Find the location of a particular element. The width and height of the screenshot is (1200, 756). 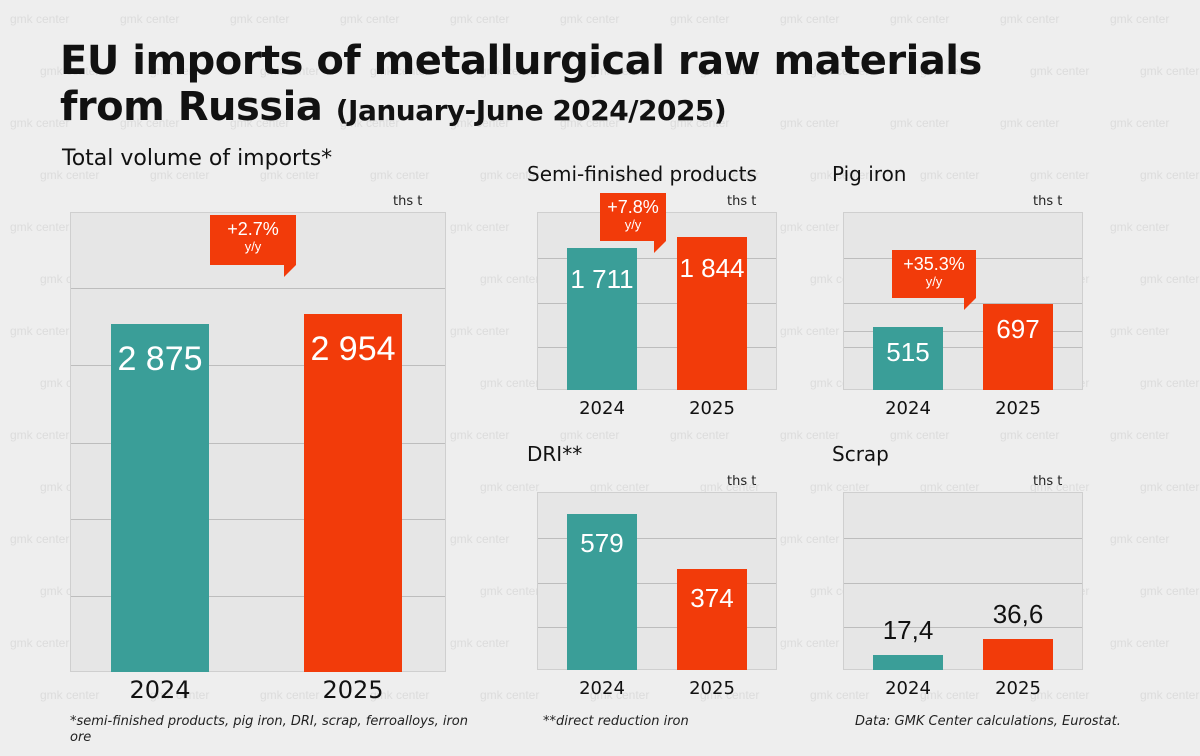

total-volume-of-imports-bar-2024 is located at coordinates (160, 498).